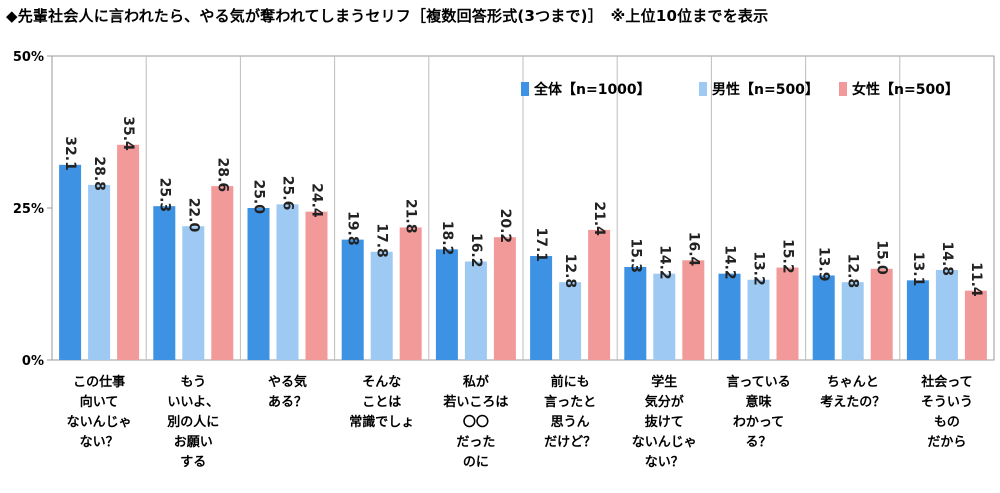 The image size is (1000, 493). I want to click on legend-label: 全体【n=1000】, so click(592, 89).